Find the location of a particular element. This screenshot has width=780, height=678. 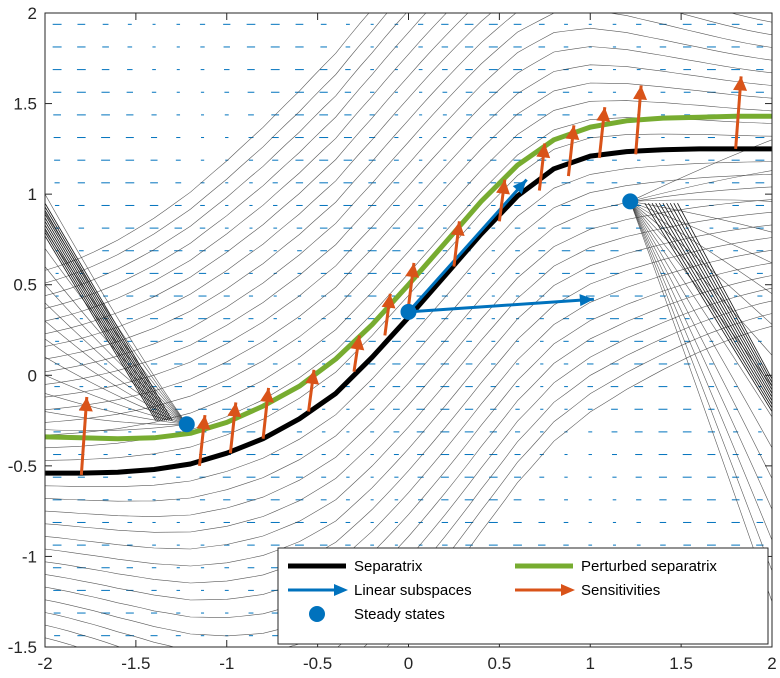

legend-swatch is located at coordinates (317, 614).